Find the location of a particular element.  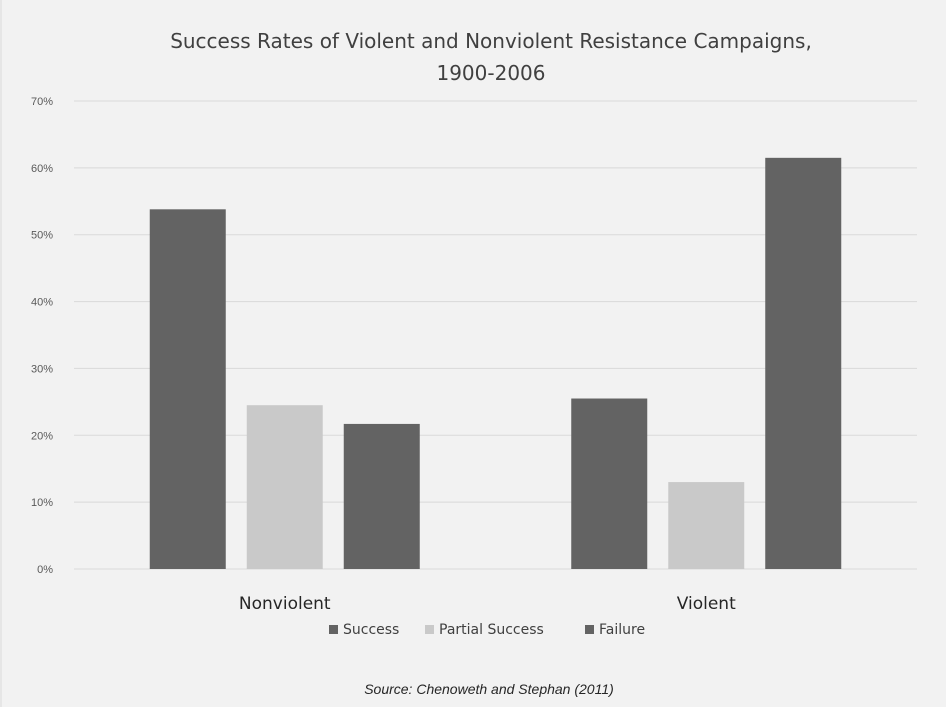

bar-failure-violent is located at coordinates (803, 363).